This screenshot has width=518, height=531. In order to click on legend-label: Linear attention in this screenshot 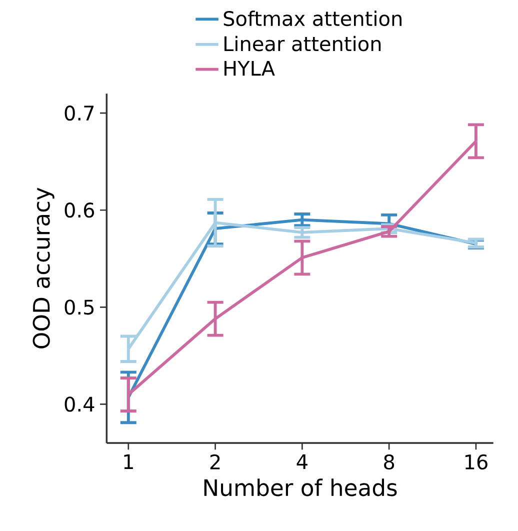, I will do `click(302, 44)`.